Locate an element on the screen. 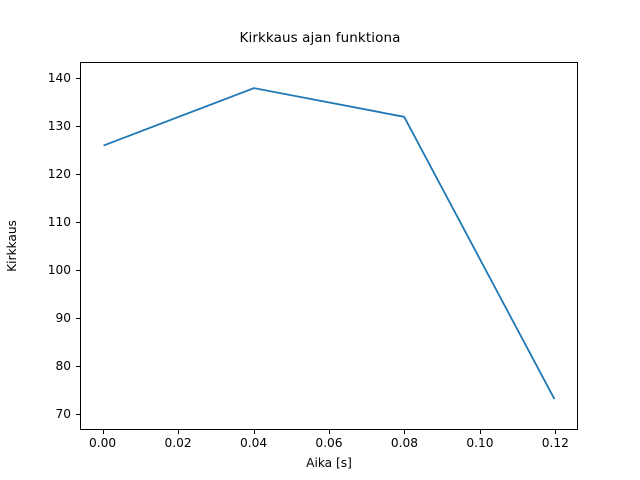 The width and height of the screenshot is (640, 480). x-tick-label: 0.00 is located at coordinates (103, 443).